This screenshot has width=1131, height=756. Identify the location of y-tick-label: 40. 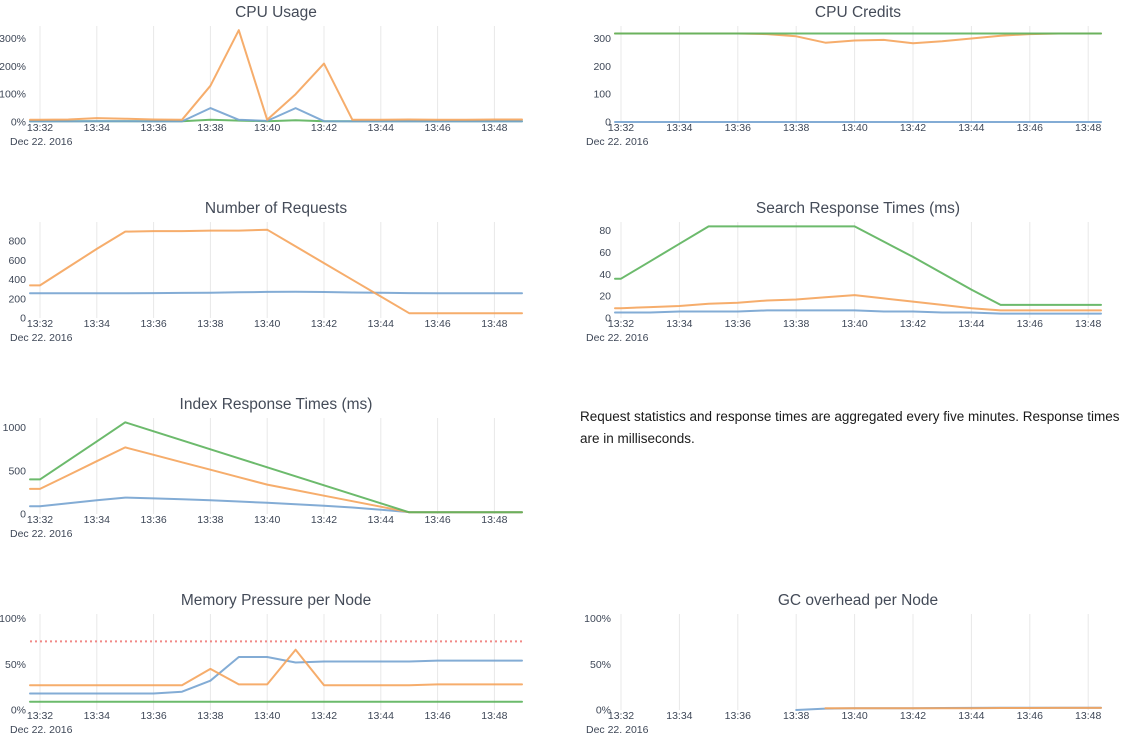
(605, 275).